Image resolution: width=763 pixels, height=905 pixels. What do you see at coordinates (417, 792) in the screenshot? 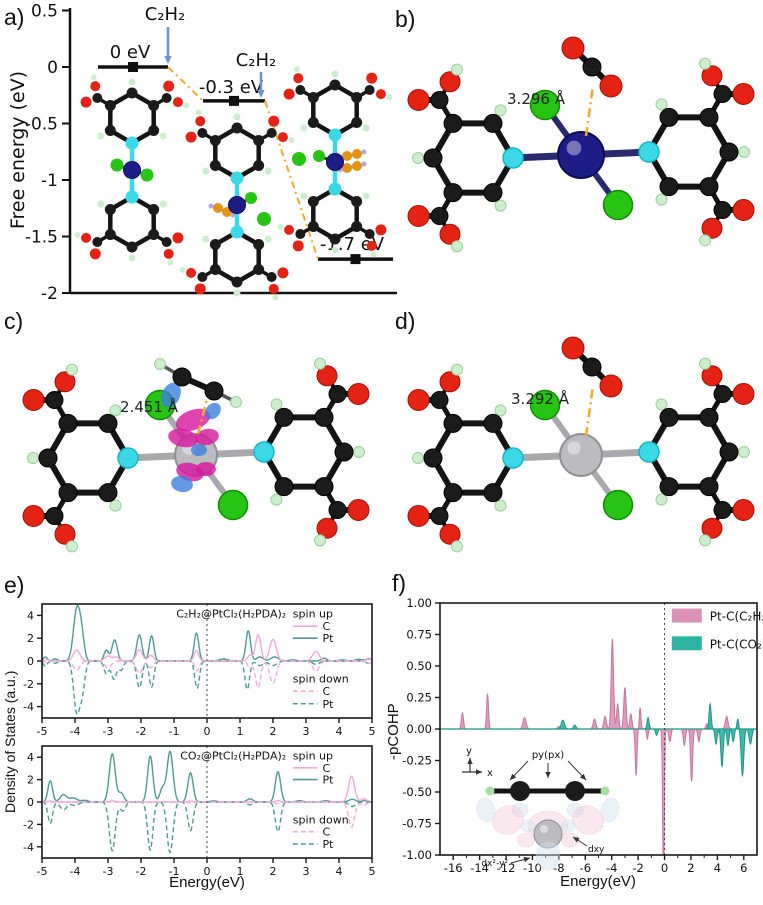
I see `y-tick-label: -0.50` at bounding box center [417, 792].